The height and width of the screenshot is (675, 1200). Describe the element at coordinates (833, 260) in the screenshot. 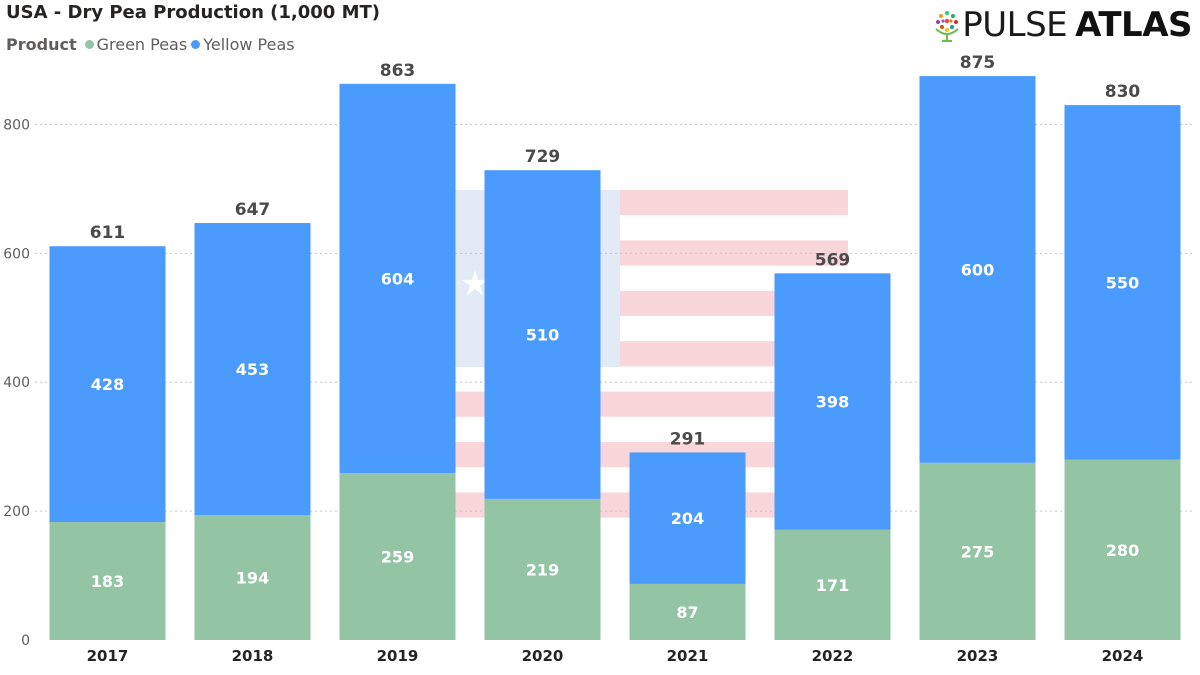

I see `bar-total-label: 569` at that location.